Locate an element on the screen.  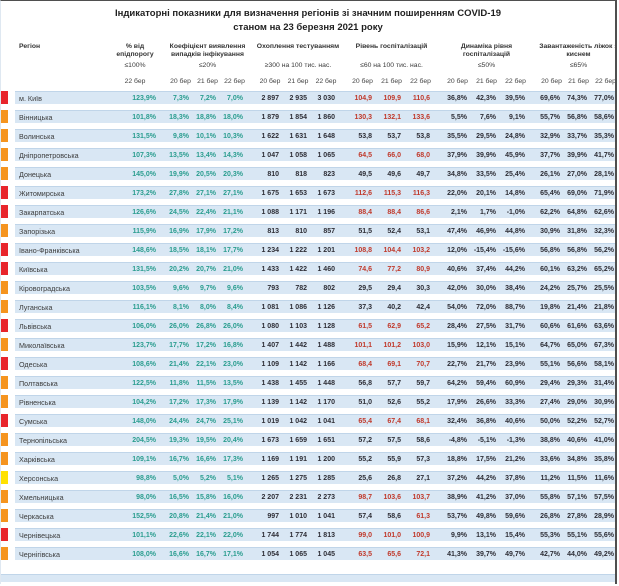
testing-coverage-value: 1 744 is located at coordinates (270, 535).